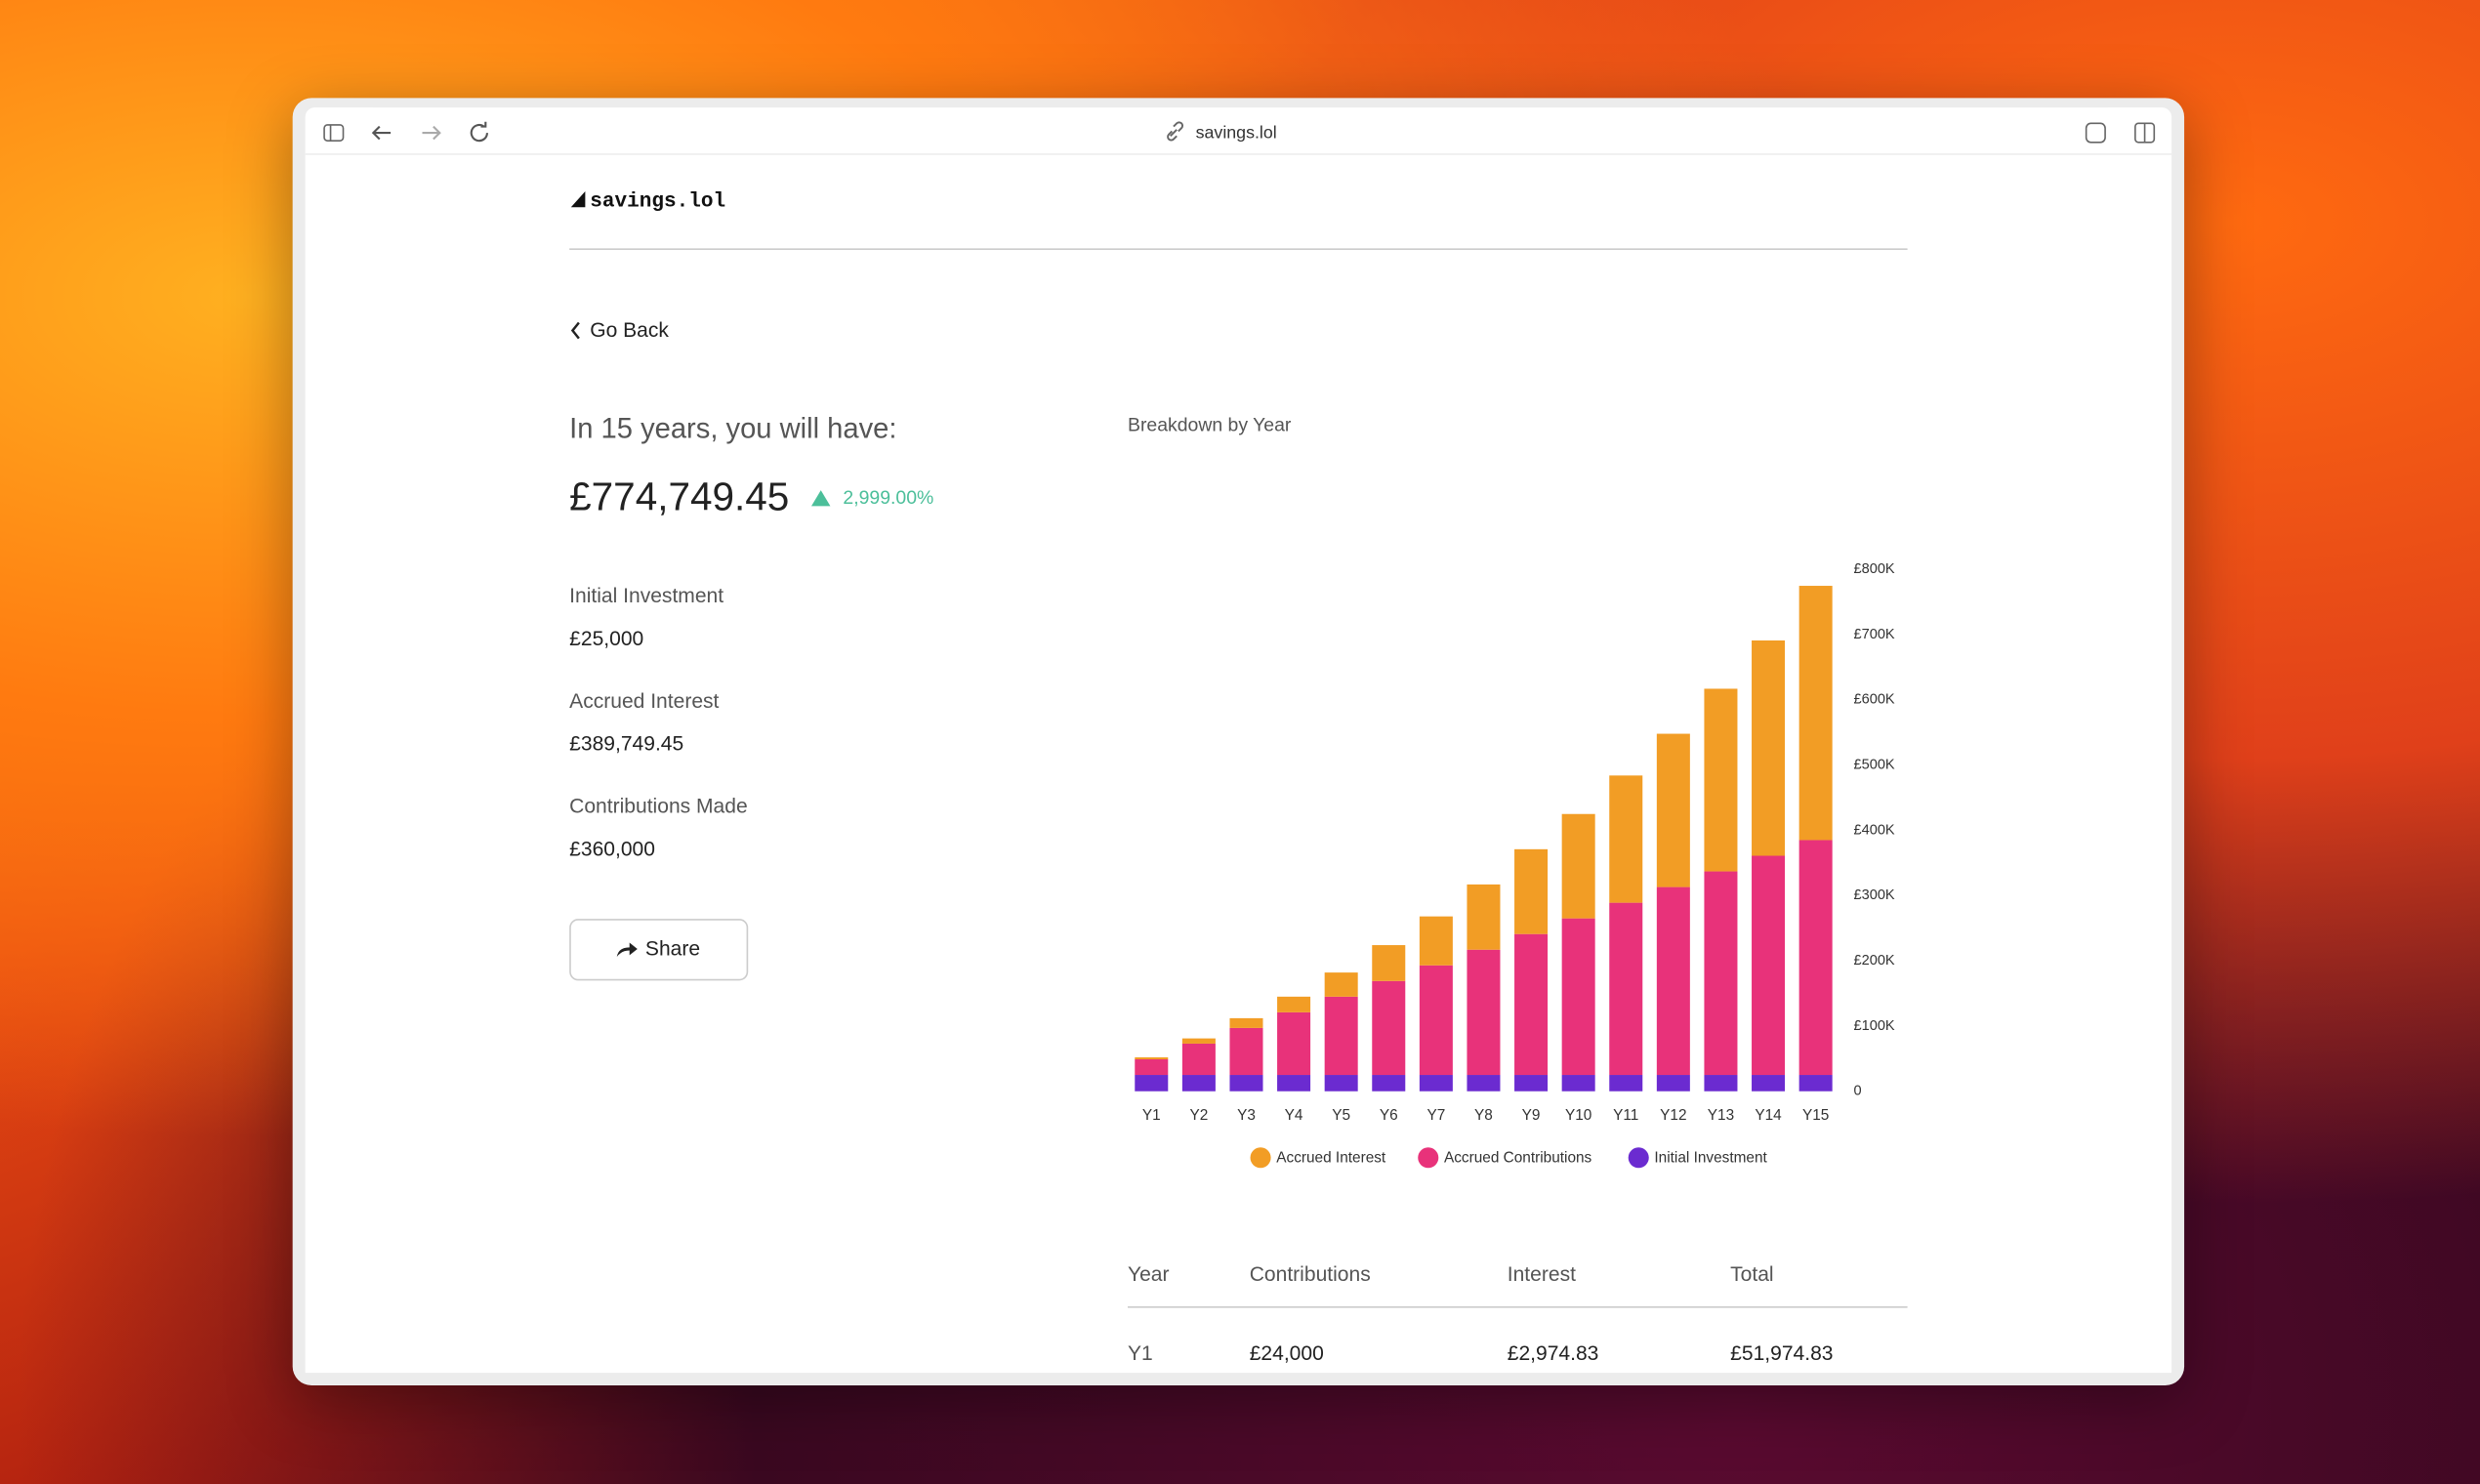 Image resolution: width=2480 pixels, height=1484 pixels. What do you see at coordinates (382, 133) in the screenshot?
I see `back-button` at bounding box center [382, 133].